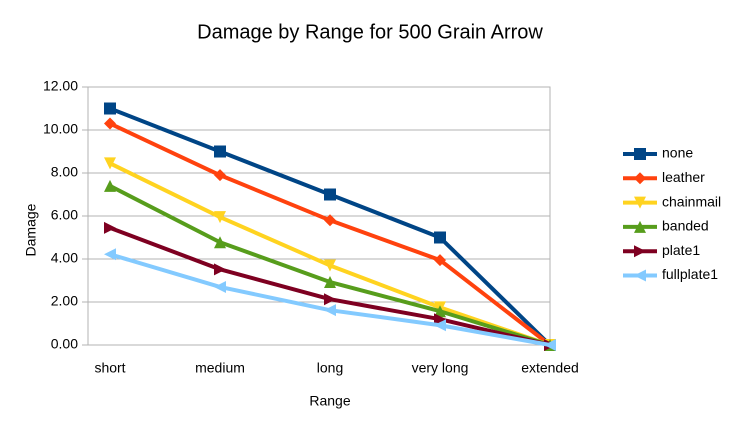 This screenshot has width=741, height=428. I want to click on x-tick-label: medium, so click(220, 368).